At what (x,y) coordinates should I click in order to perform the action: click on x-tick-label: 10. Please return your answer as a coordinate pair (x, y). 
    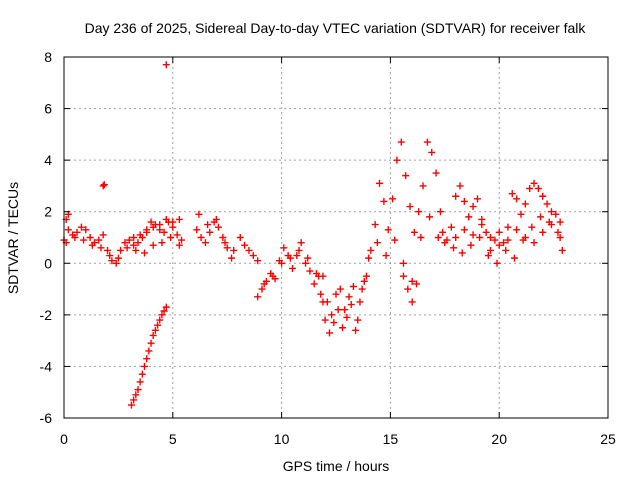
    Looking at the image, I should click on (282, 439).